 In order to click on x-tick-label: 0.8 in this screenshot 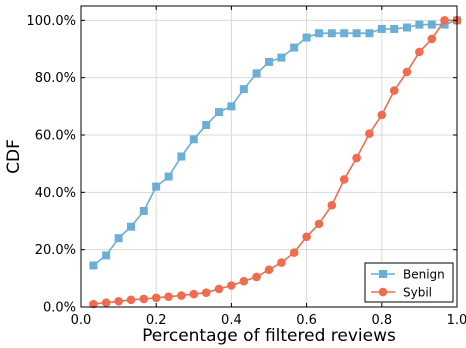, I will do `click(381, 320)`.